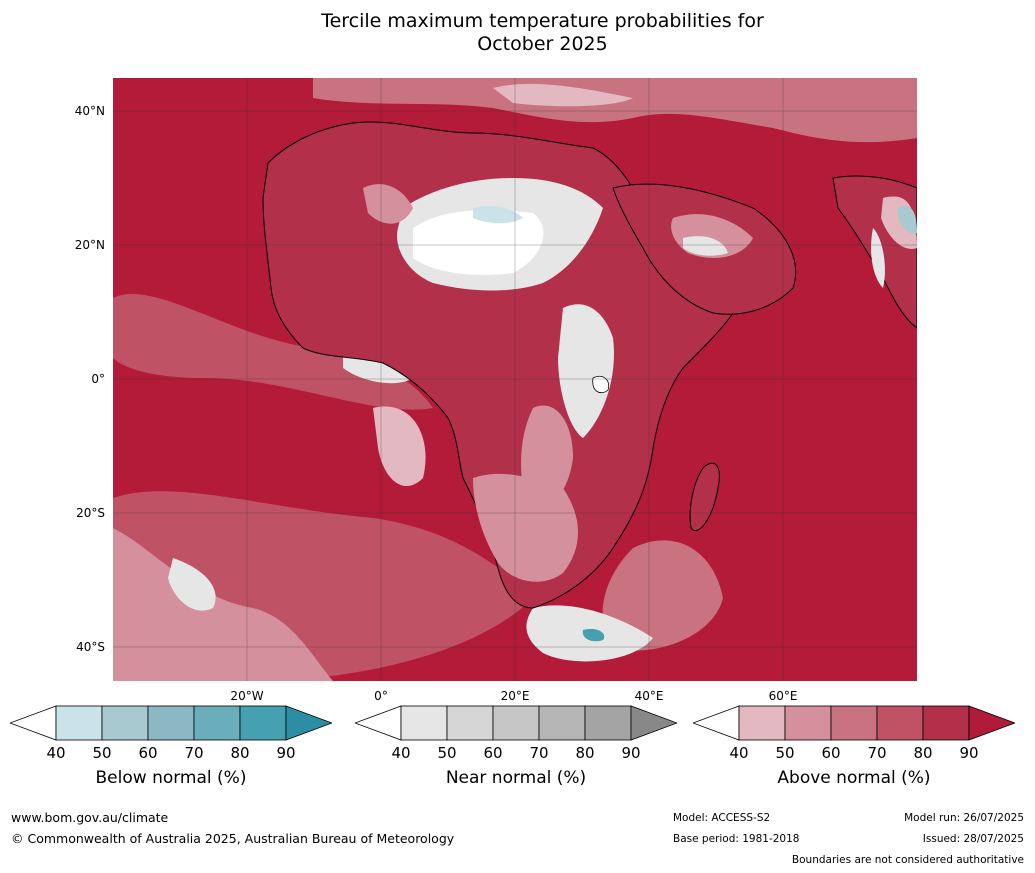 The height and width of the screenshot is (873, 1035). Describe the element at coordinates (736, 839) in the screenshot. I see `footer-base-period: Base period: 1981-2018` at that location.